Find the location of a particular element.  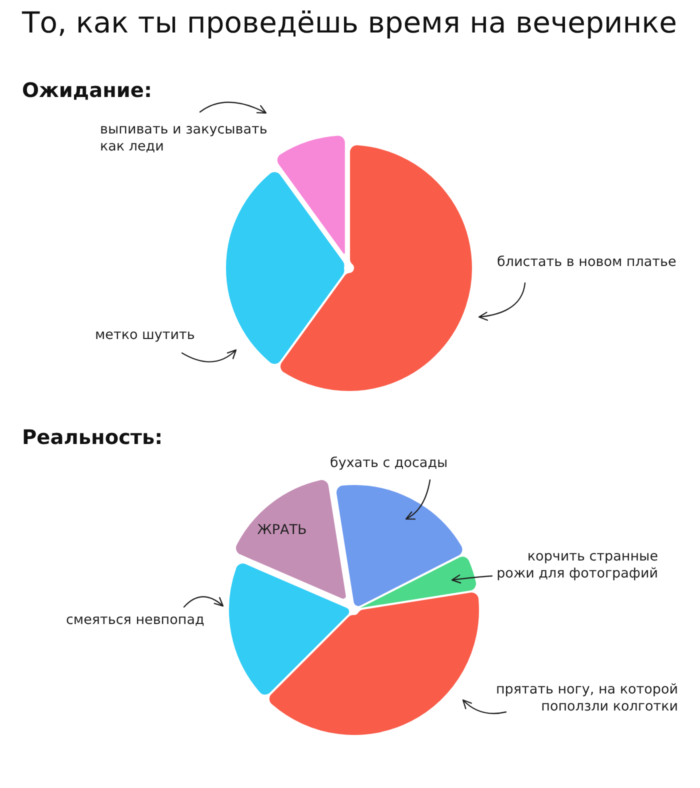

chart-subtitle: Ожидание: is located at coordinates (87, 90).